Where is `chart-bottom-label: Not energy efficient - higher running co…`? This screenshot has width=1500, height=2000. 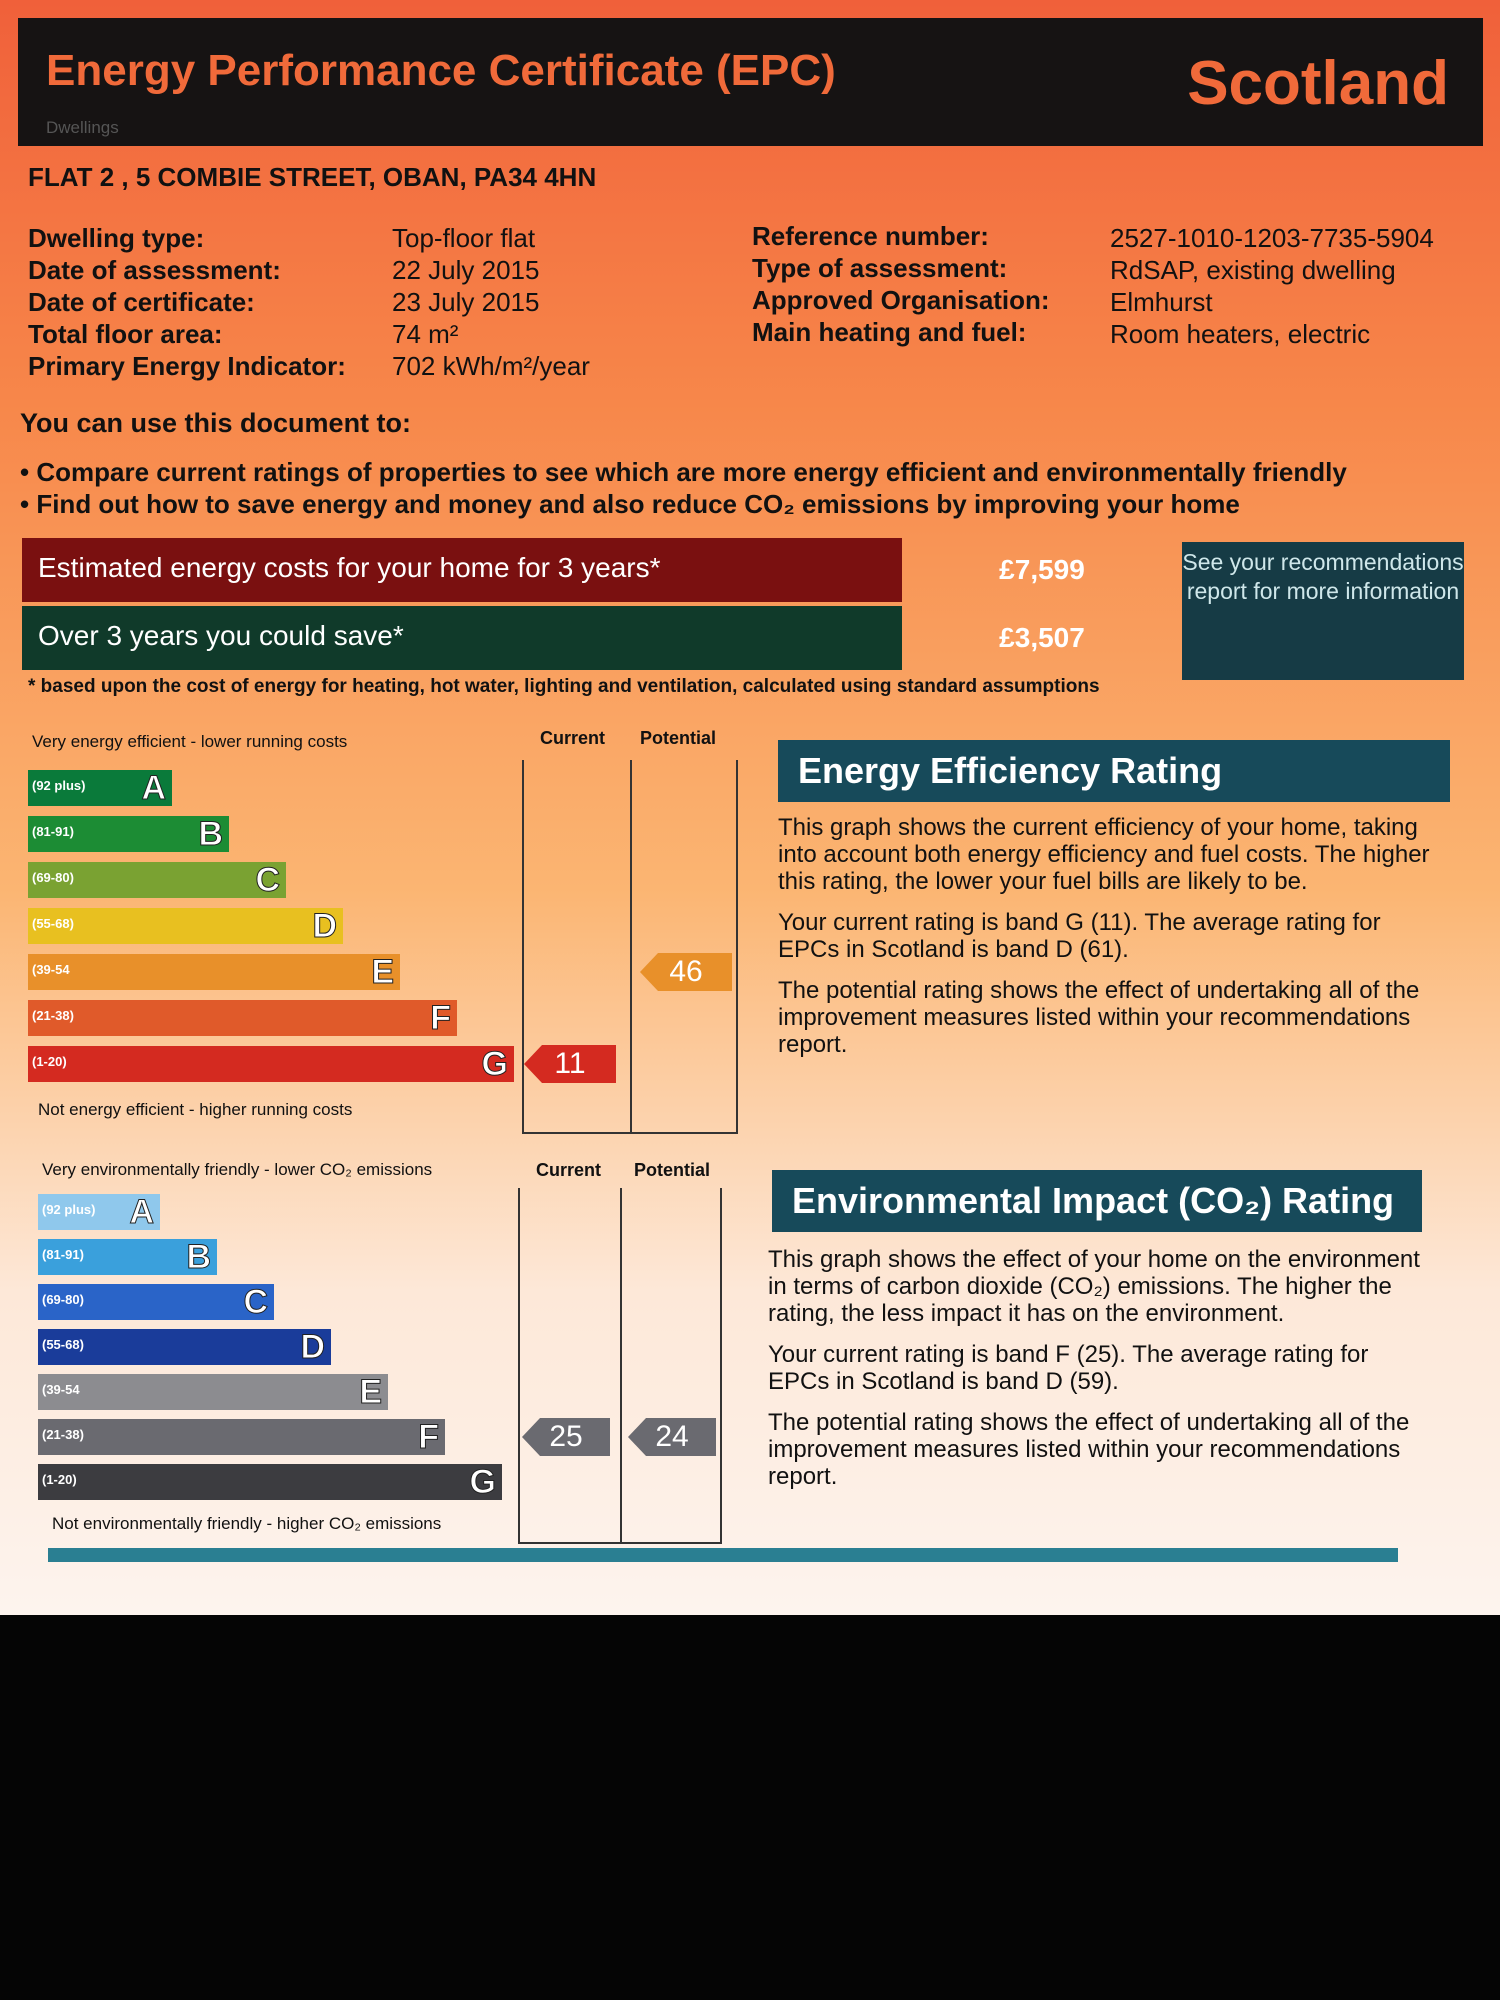 chart-bottom-label: Not energy efficient - higher running co… is located at coordinates (195, 1109).